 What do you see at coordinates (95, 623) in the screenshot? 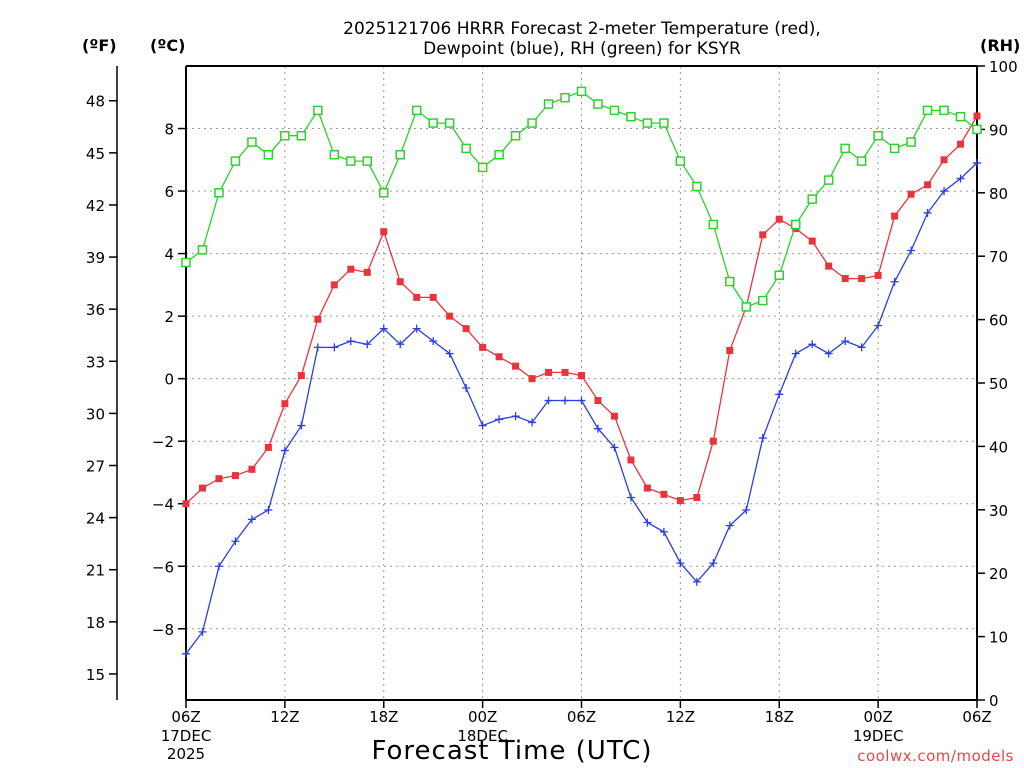
I see `fahrenheit-tick-label: 18` at bounding box center [95, 623].